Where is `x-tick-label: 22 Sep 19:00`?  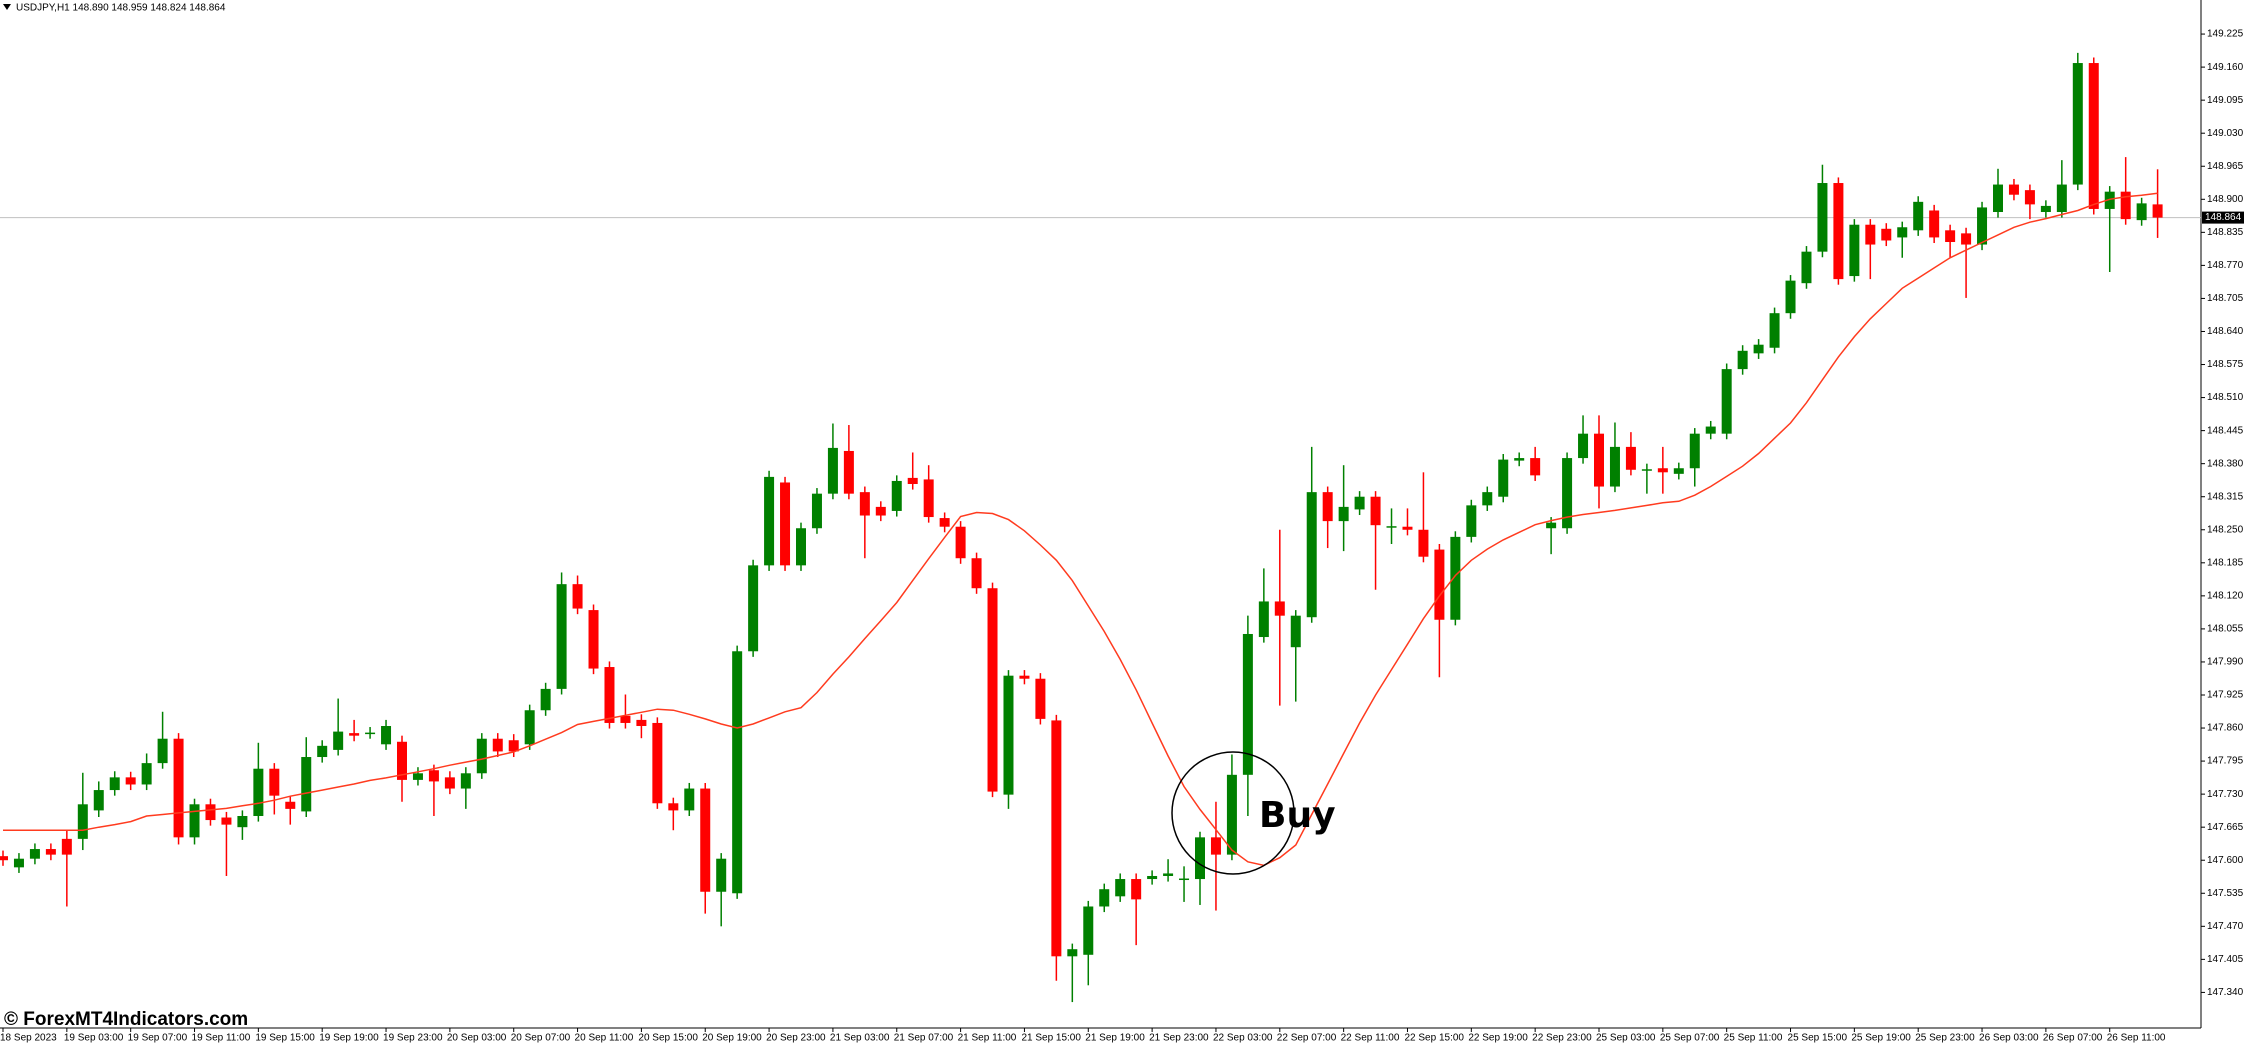 x-tick-label: 22 Sep 19:00 is located at coordinates (1498, 1038).